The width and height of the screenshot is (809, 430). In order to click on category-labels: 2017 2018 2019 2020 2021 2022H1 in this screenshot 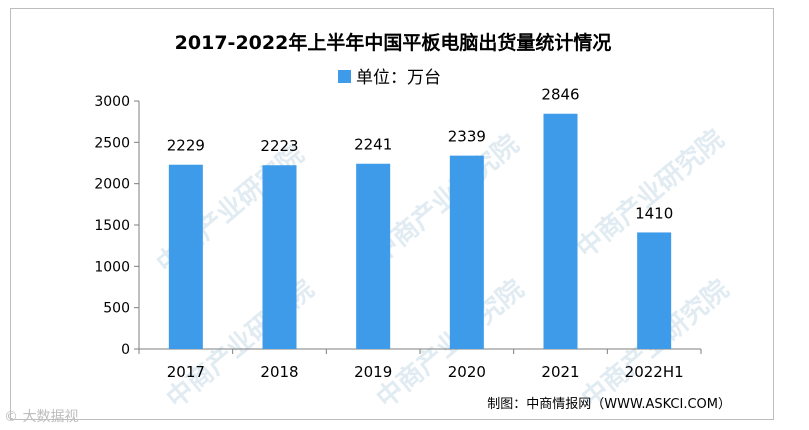, I will do `click(425, 372)`.